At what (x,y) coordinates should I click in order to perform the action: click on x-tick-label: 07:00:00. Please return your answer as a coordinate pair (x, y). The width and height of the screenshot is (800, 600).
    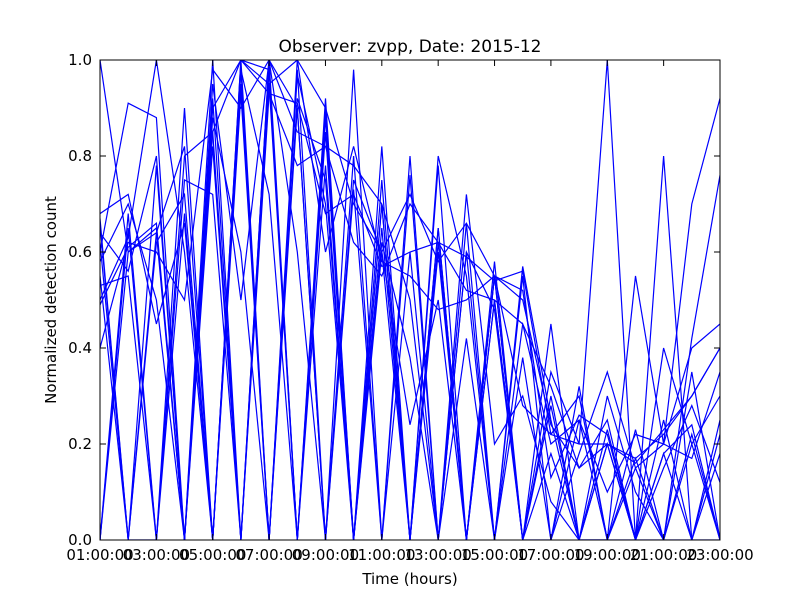
    Looking at the image, I should click on (268, 555).